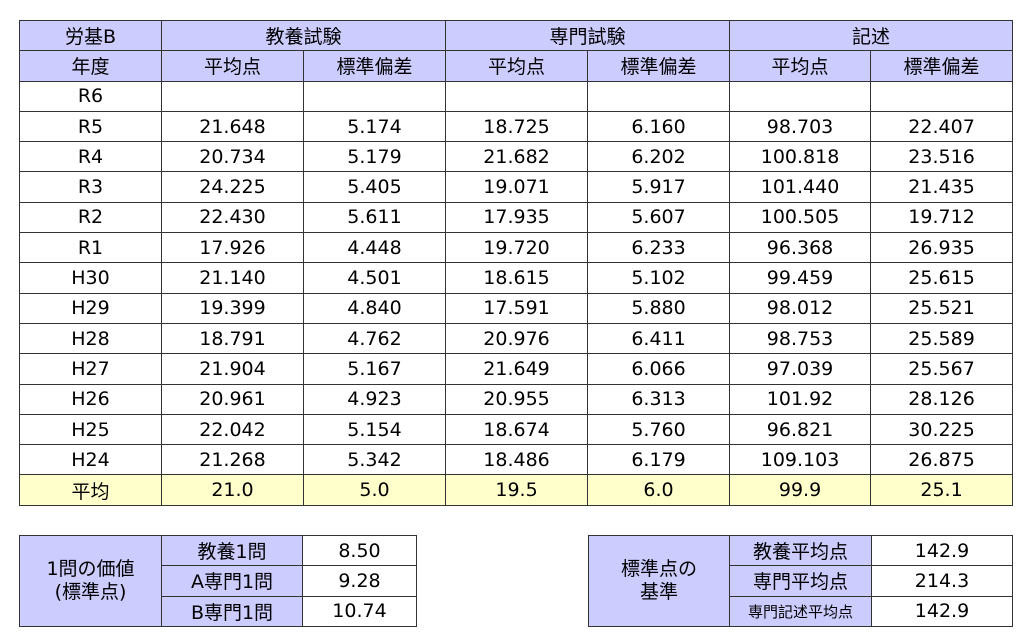  I want to click on table-row: R4 20.734 5.179 21.682 6.202 100.818 23.516, so click(516, 157).